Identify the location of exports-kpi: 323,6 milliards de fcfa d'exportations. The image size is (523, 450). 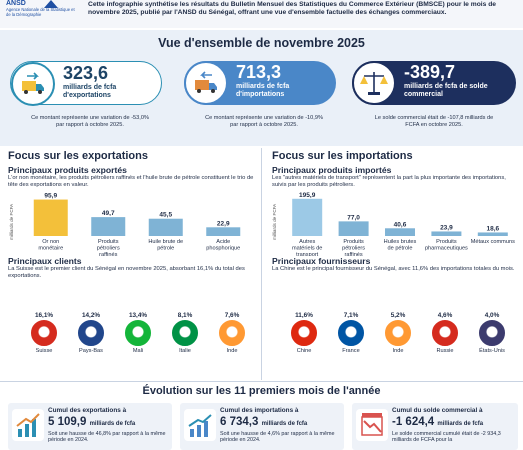
(86, 83).